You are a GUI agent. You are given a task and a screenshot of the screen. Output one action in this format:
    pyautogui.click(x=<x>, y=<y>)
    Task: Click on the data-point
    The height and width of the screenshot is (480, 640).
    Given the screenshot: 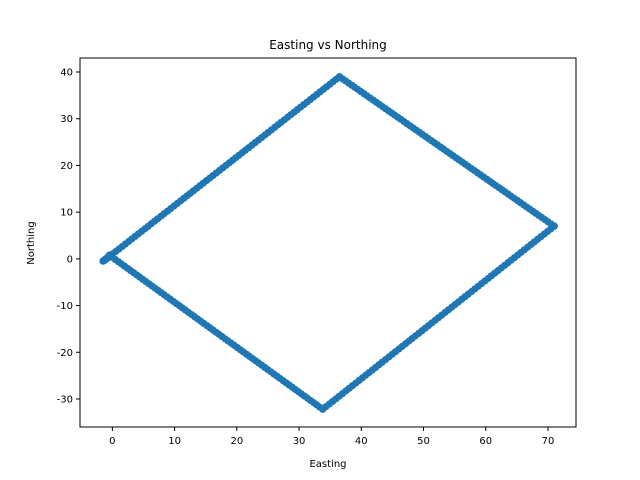 What is the action you would take?
    pyautogui.click(x=109, y=255)
    